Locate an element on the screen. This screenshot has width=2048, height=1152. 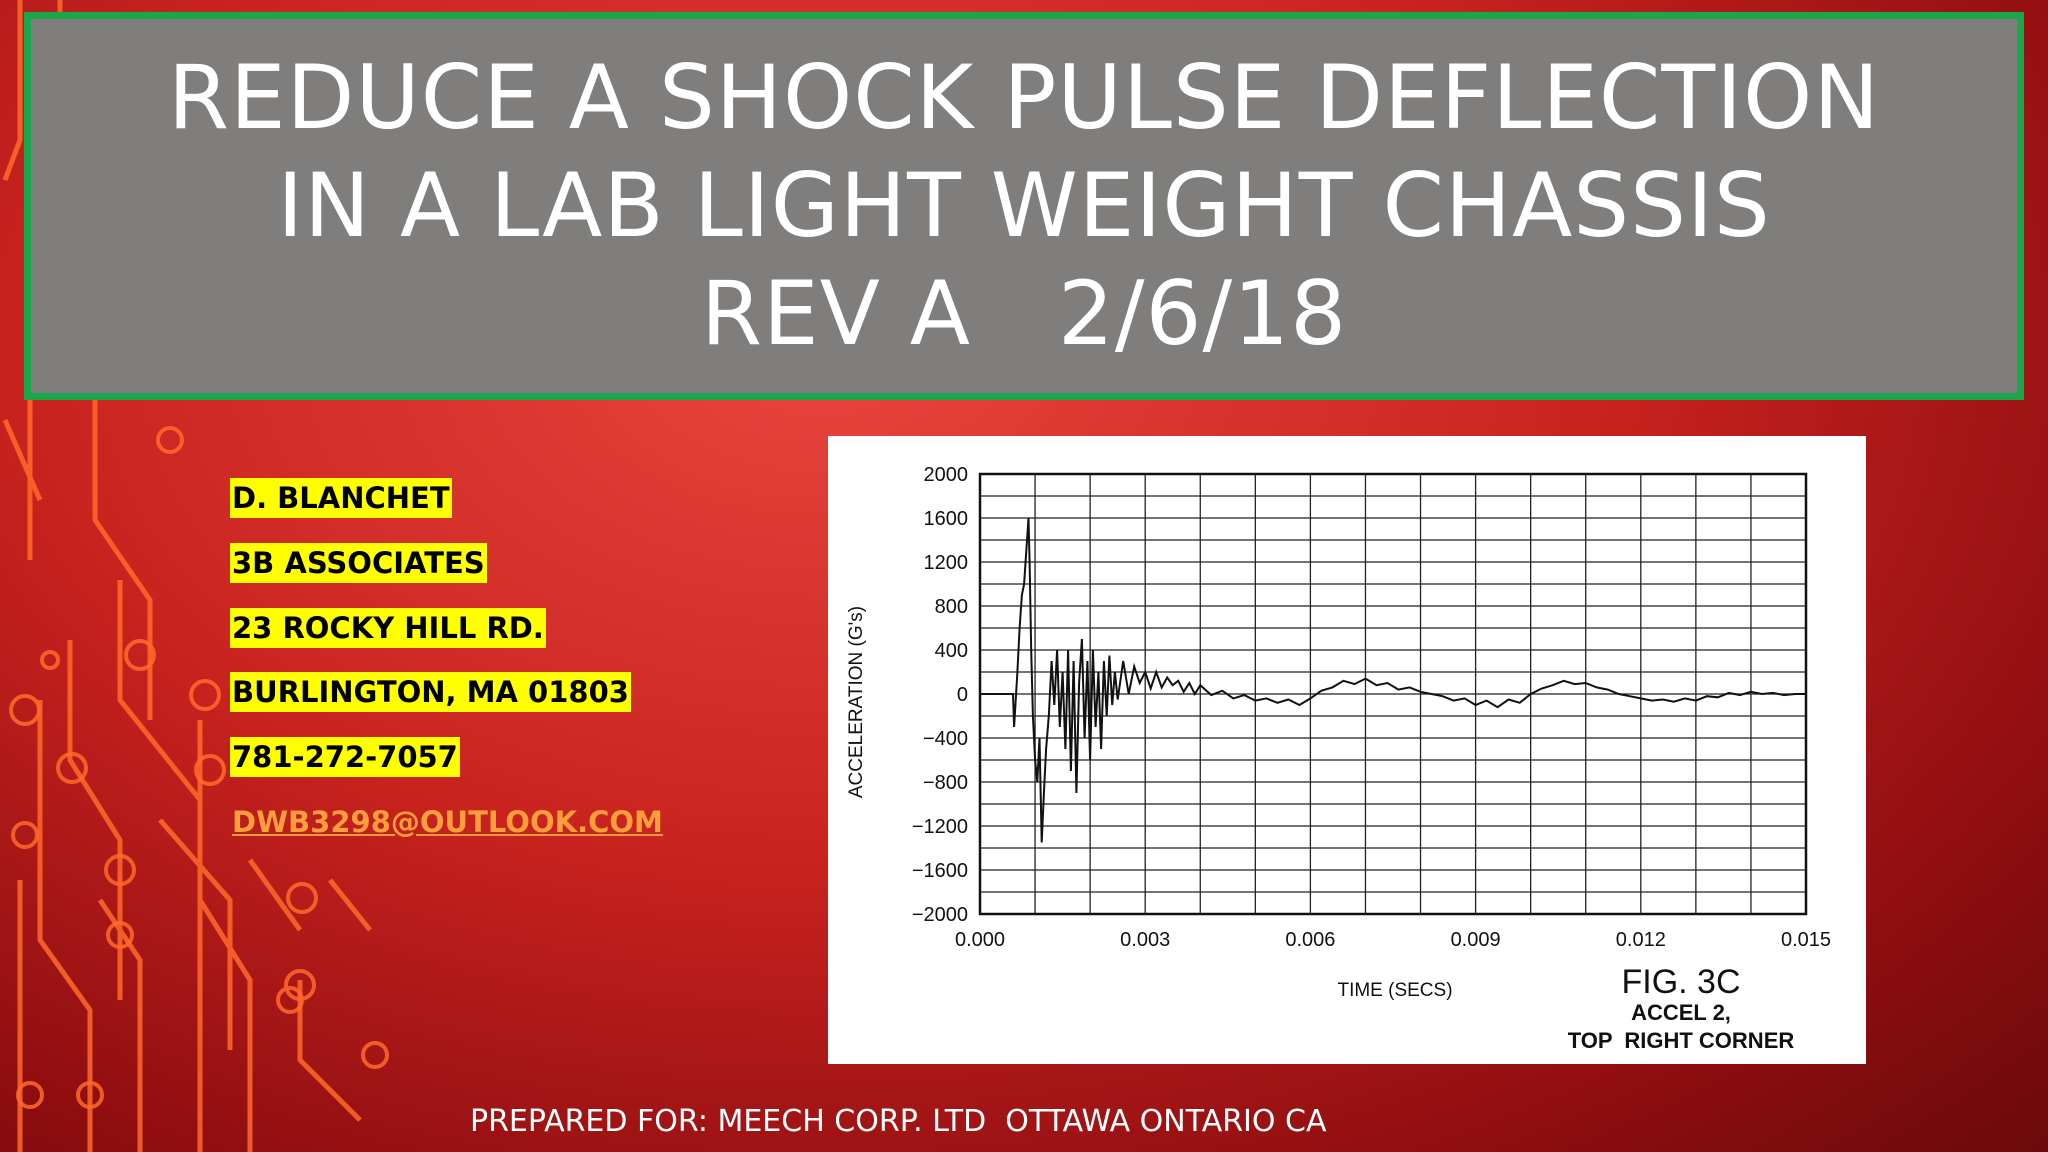
figure-label: FIG. 3C is located at coordinates (1680, 982).